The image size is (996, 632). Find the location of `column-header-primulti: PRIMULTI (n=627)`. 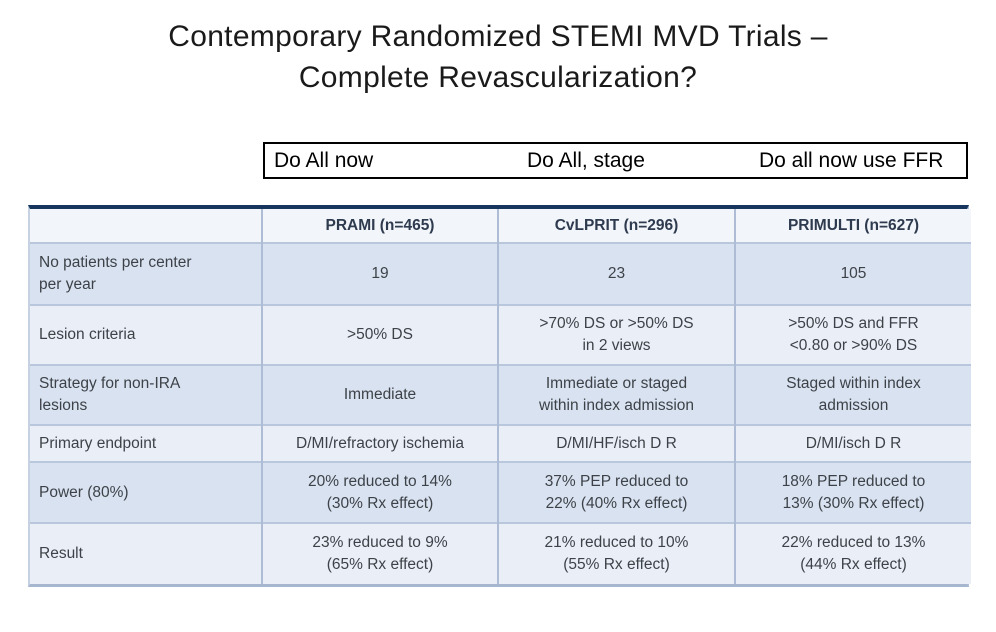

column-header-primulti: PRIMULTI (n=627) is located at coordinates (852, 226).